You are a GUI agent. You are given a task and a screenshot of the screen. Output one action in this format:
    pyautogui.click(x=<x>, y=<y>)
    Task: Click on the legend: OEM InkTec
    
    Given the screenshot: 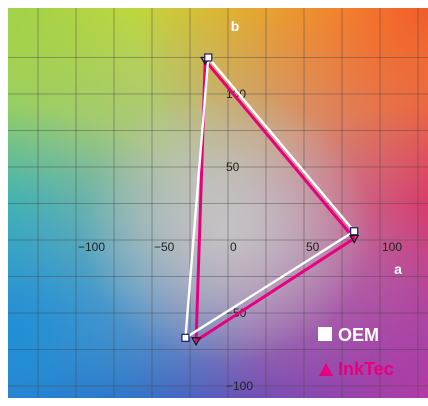 What is the action you would take?
    pyautogui.click(x=356, y=352)
    